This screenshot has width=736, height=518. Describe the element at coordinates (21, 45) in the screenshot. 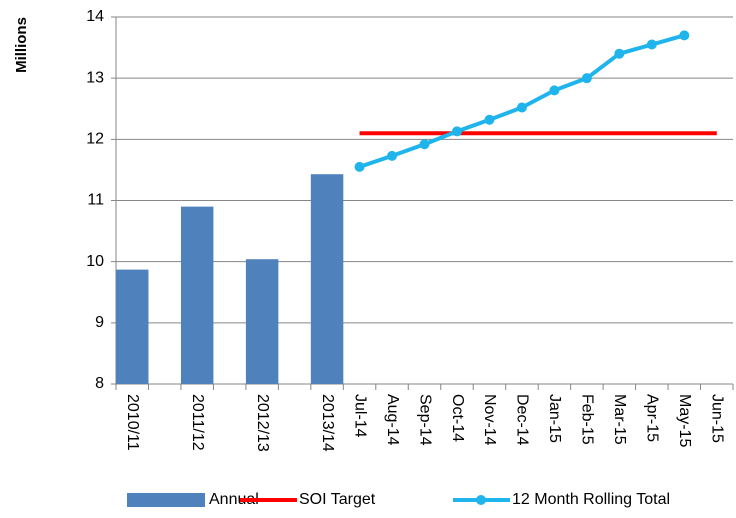

I see `y-axis-label: Millions` at that location.